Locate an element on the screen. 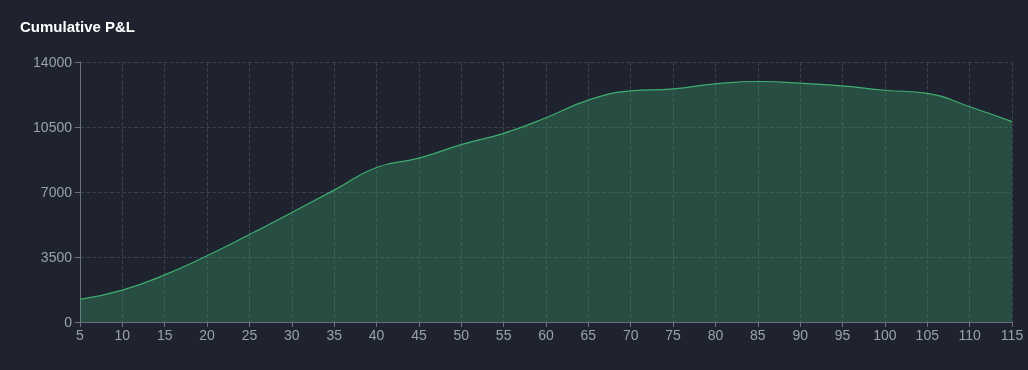  chart-title: Cumulative P&L is located at coordinates (78, 26).